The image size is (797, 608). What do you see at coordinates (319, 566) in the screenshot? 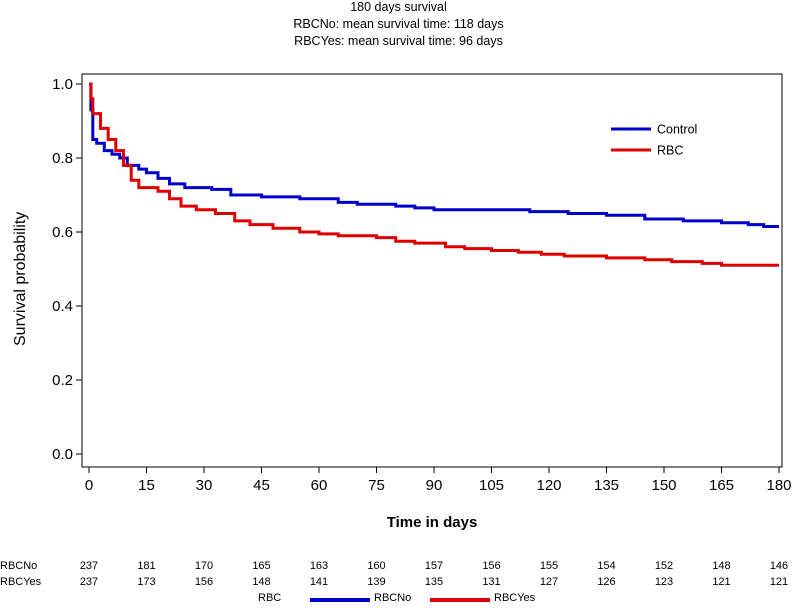
I see `risk-cell-rbcno: 163` at bounding box center [319, 566].